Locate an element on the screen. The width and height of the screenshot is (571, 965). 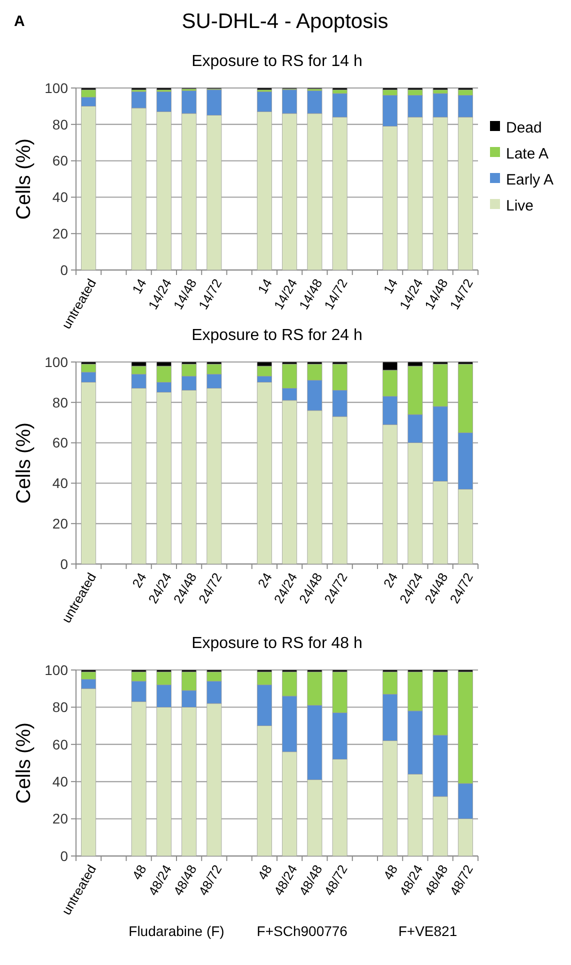
legend-label: Early A is located at coordinates (530, 179).